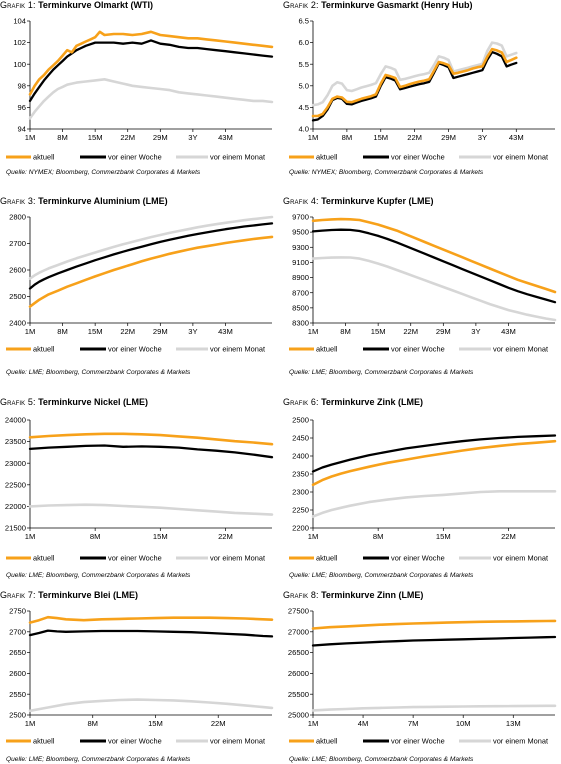 The image size is (561, 764). What do you see at coordinates (397, 5) in the screenshot?
I see `chart-name: Terminkurve Gasmarkt (Henry Hub)` at bounding box center [397, 5].